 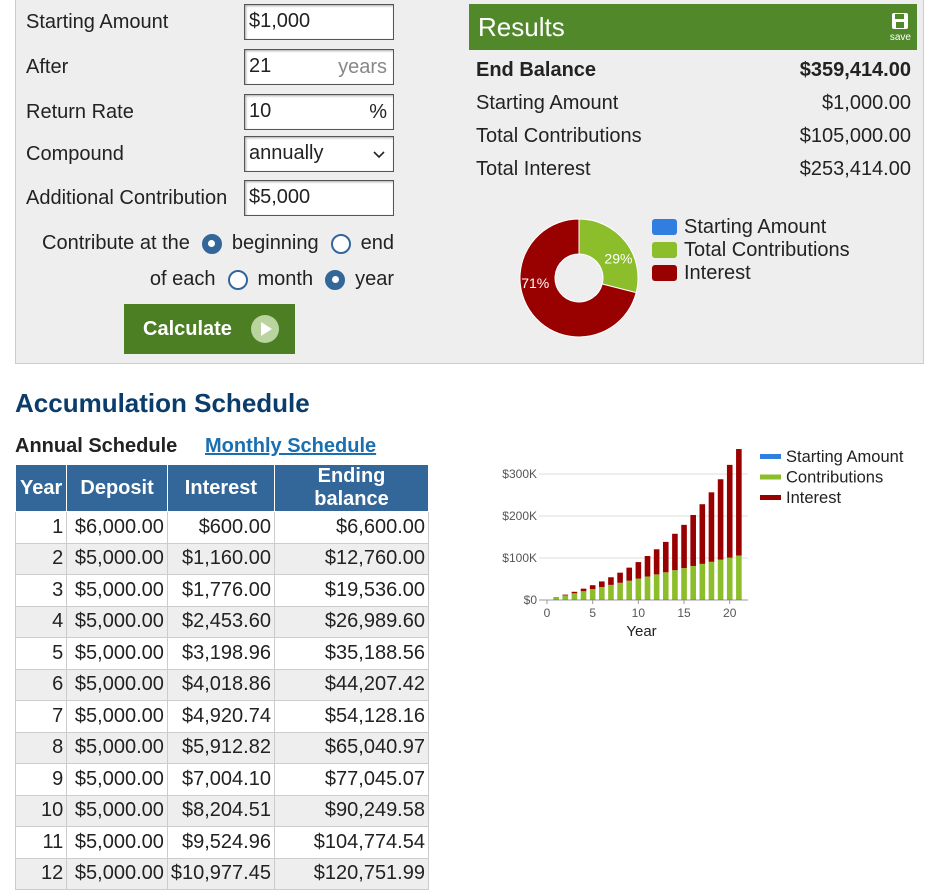 I want to click on cell: 4, so click(x=41, y=622).